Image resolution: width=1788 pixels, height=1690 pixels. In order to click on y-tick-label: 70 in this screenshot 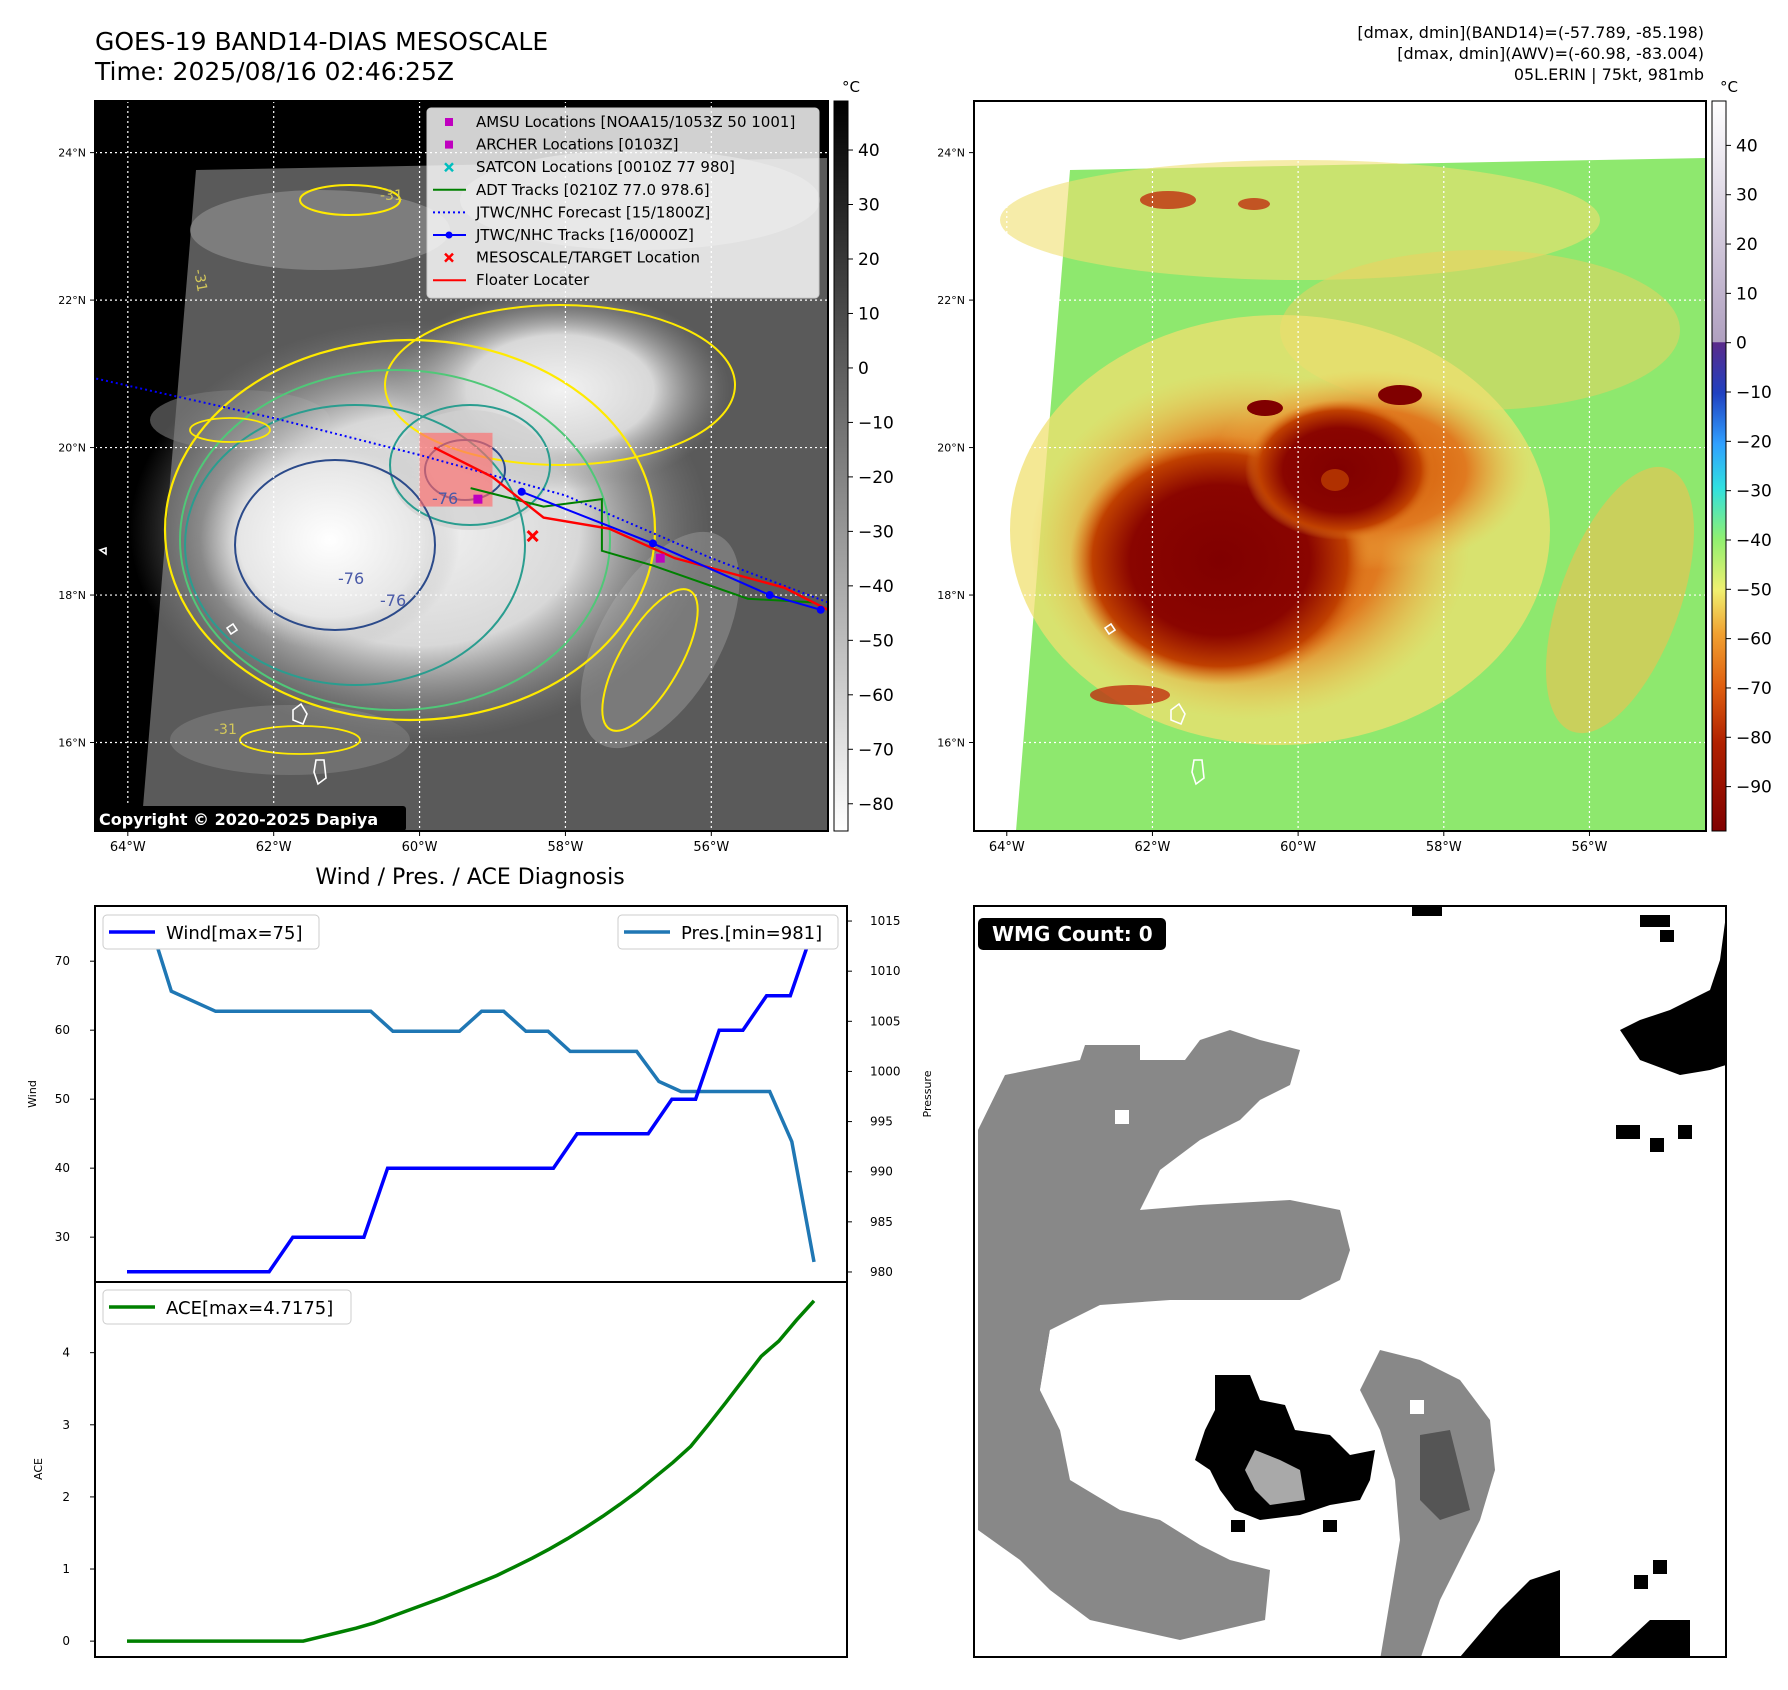, I will do `click(62, 961)`.